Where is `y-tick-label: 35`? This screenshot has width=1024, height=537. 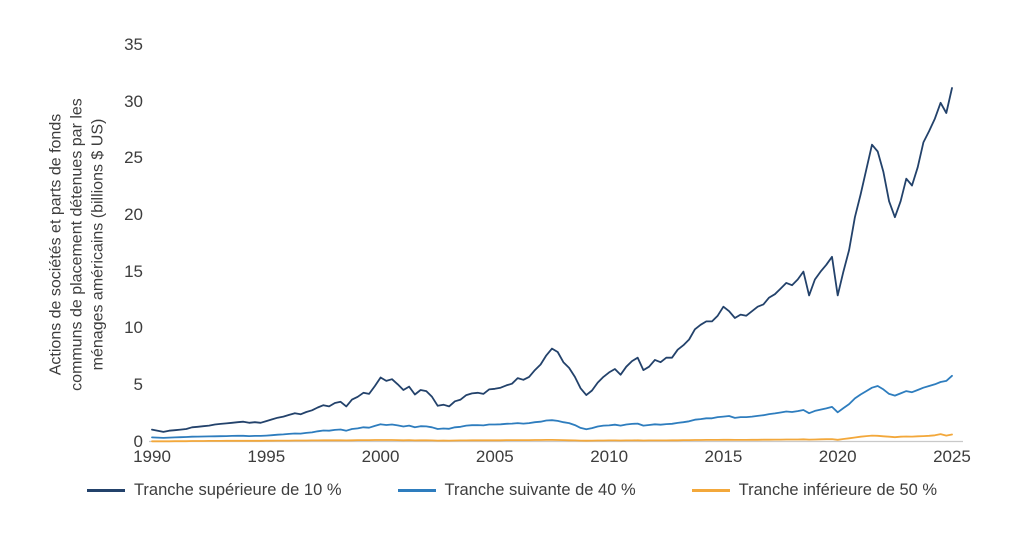
y-tick-label: 35 is located at coordinates (133, 44).